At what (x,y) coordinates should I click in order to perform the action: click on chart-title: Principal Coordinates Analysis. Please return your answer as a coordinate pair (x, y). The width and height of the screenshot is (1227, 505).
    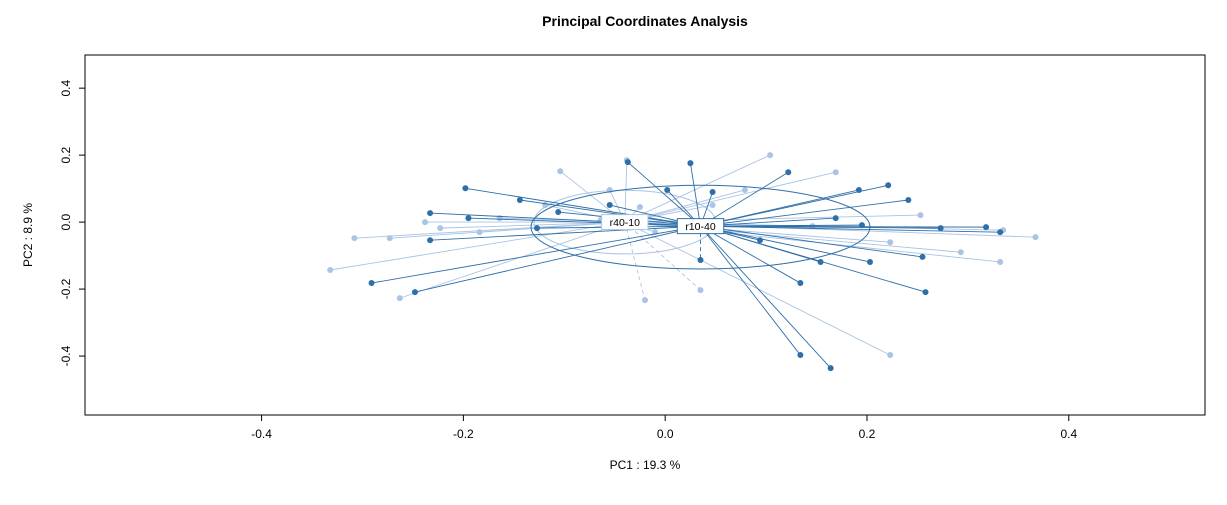
    Looking at the image, I should click on (645, 21).